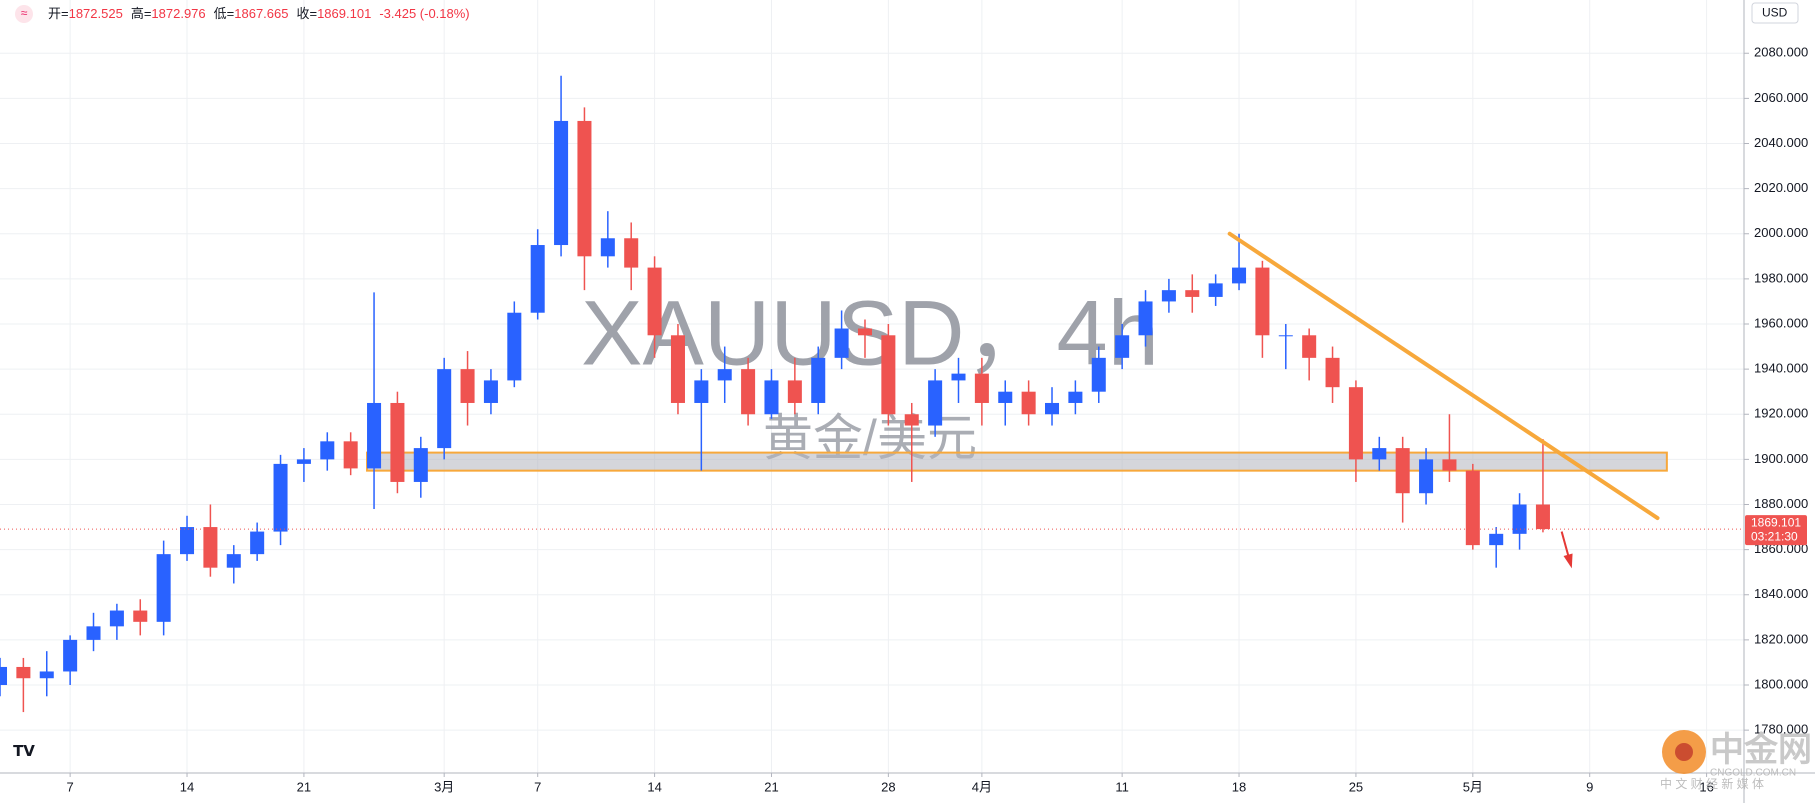 This screenshot has height=803, width=1815. What do you see at coordinates (1781, 97) in the screenshot?
I see `y-tick-label: 2060.000` at bounding box center [1781, 97].